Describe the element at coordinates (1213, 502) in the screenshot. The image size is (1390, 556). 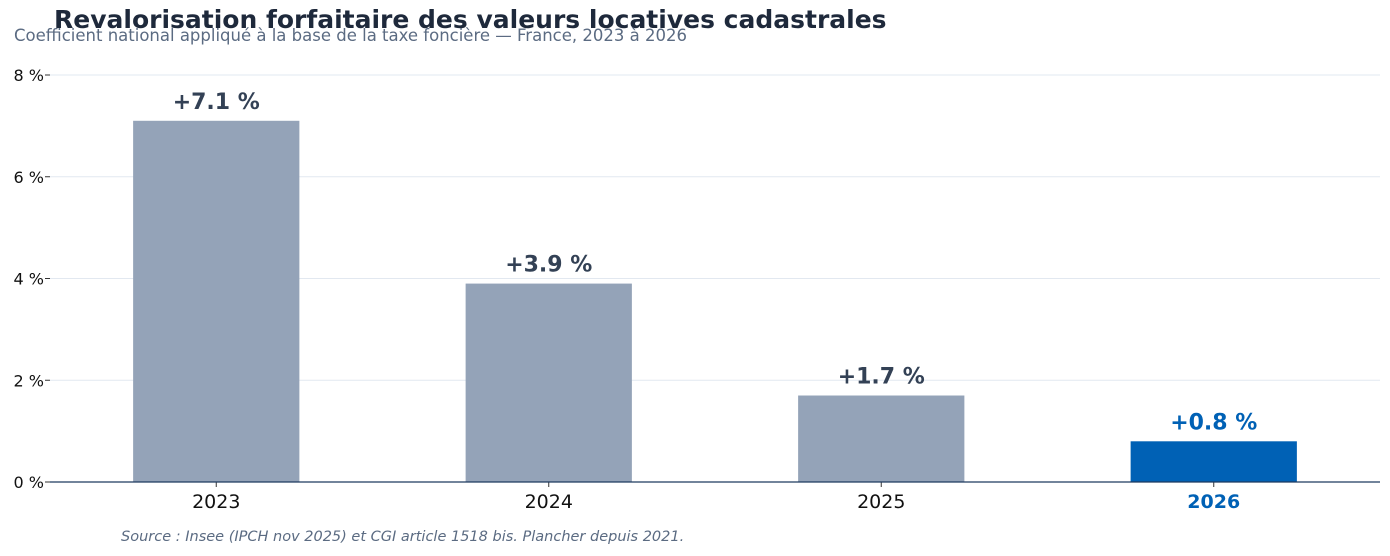
I see `x-tick-label: 2026` at that location.